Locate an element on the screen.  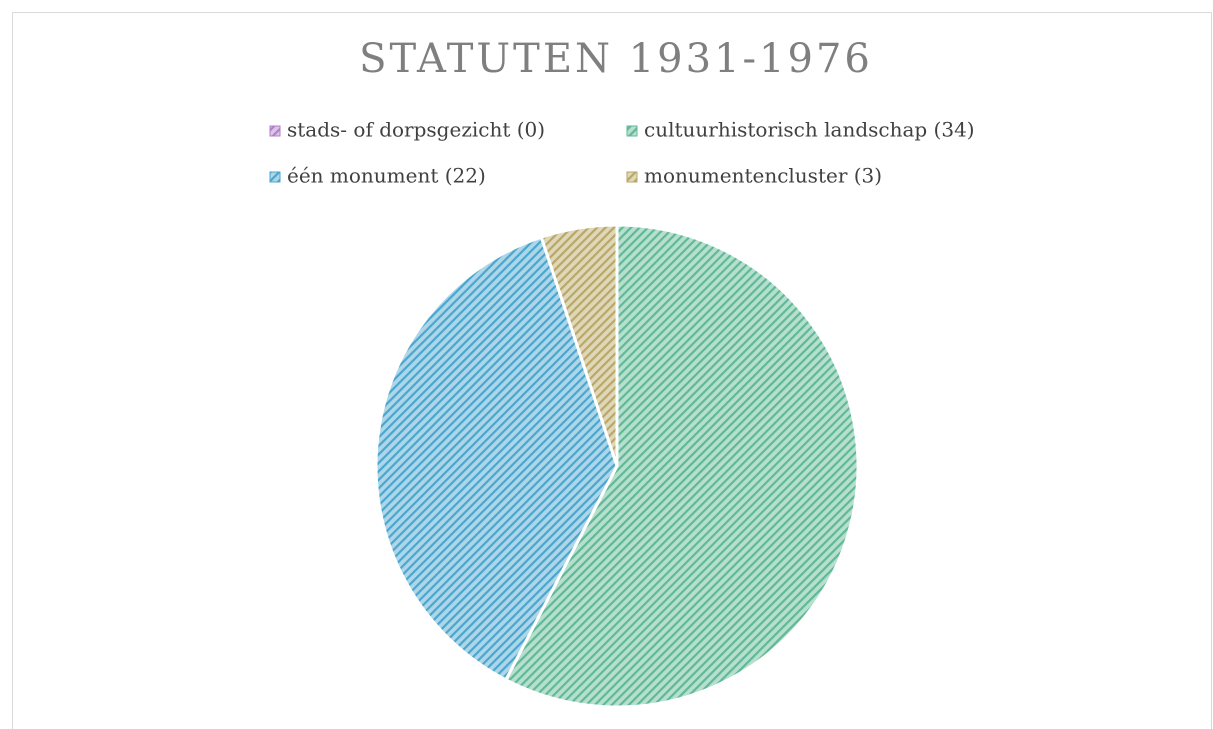
legend-label: stads- of dorpsgezicht (0) is located at coordinates (416, 130).